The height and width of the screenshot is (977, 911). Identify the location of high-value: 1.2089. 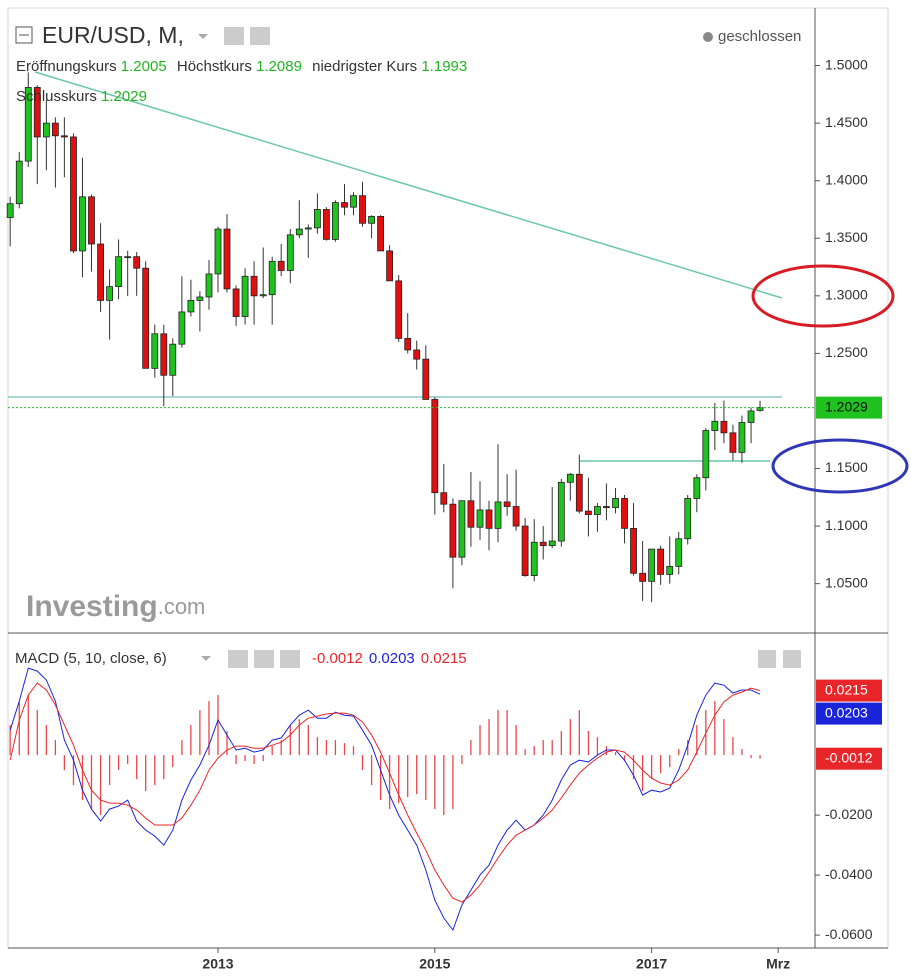
(279, 66).